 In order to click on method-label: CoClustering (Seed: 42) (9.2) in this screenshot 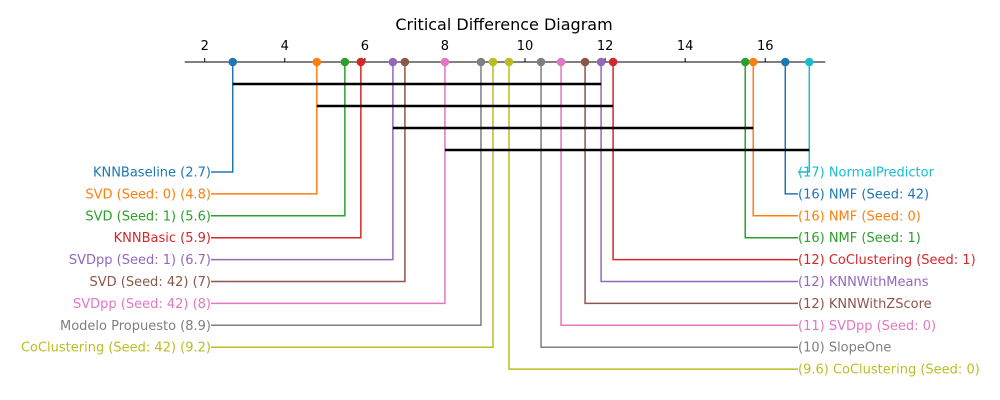, I will do `click(116, 348)`.